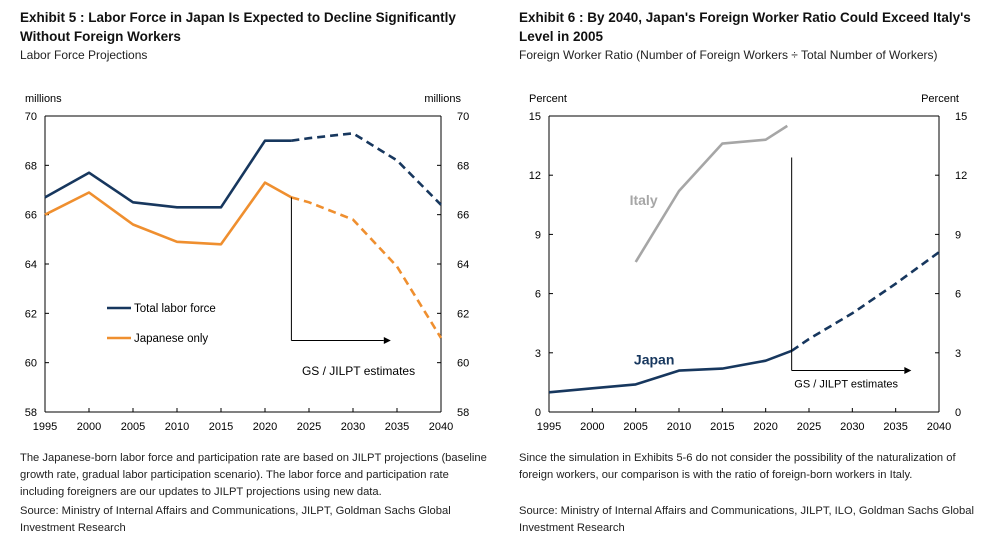 This screenshot has width=999, height=553. I want to click on y-tick-label-left: 64, so click(31, 265).